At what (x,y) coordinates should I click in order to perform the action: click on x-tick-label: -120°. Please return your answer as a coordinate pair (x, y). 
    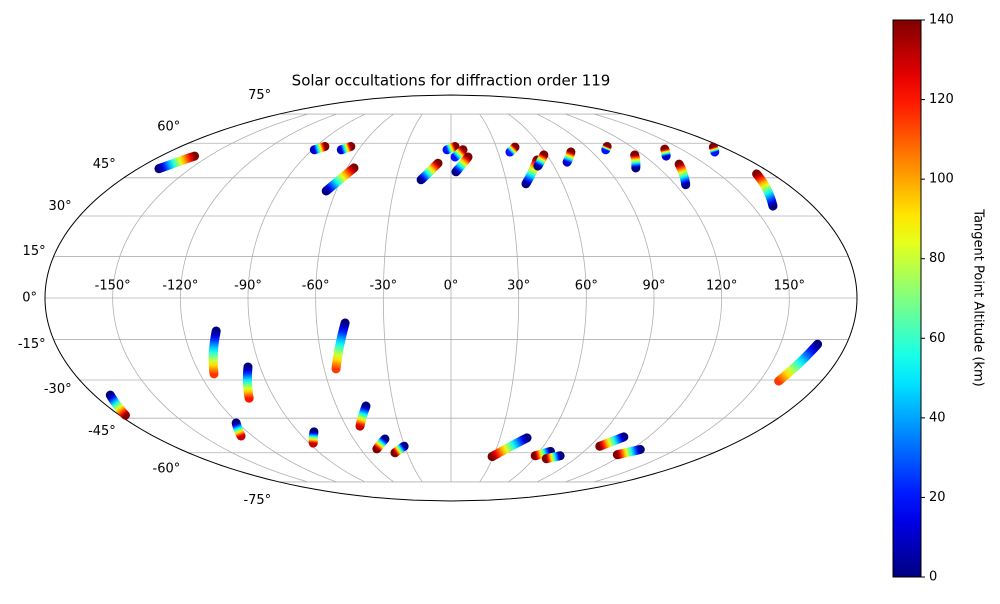
    Looking at the image, I should click on (180, 286).